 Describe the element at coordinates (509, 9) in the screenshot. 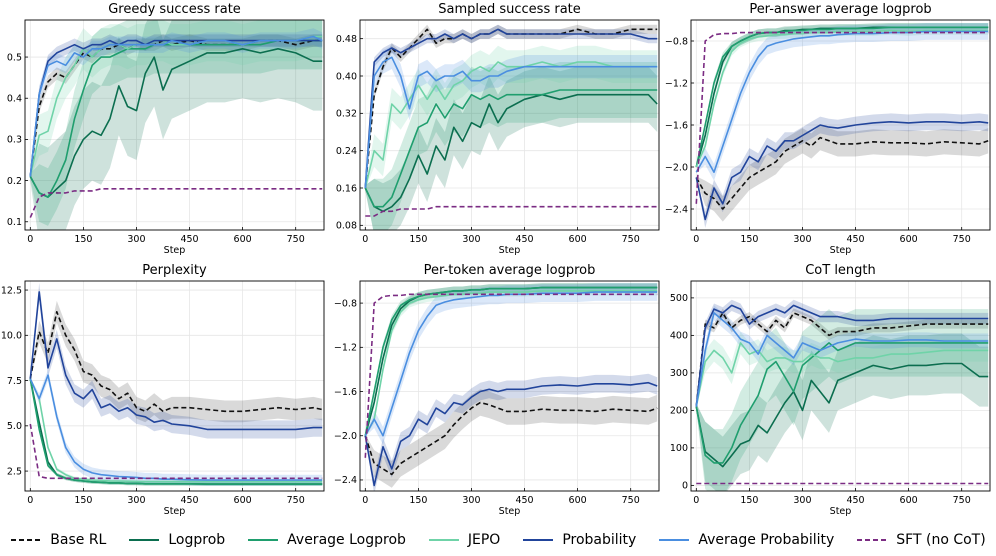

I see `chart-title: Sampled success rate` at that location.